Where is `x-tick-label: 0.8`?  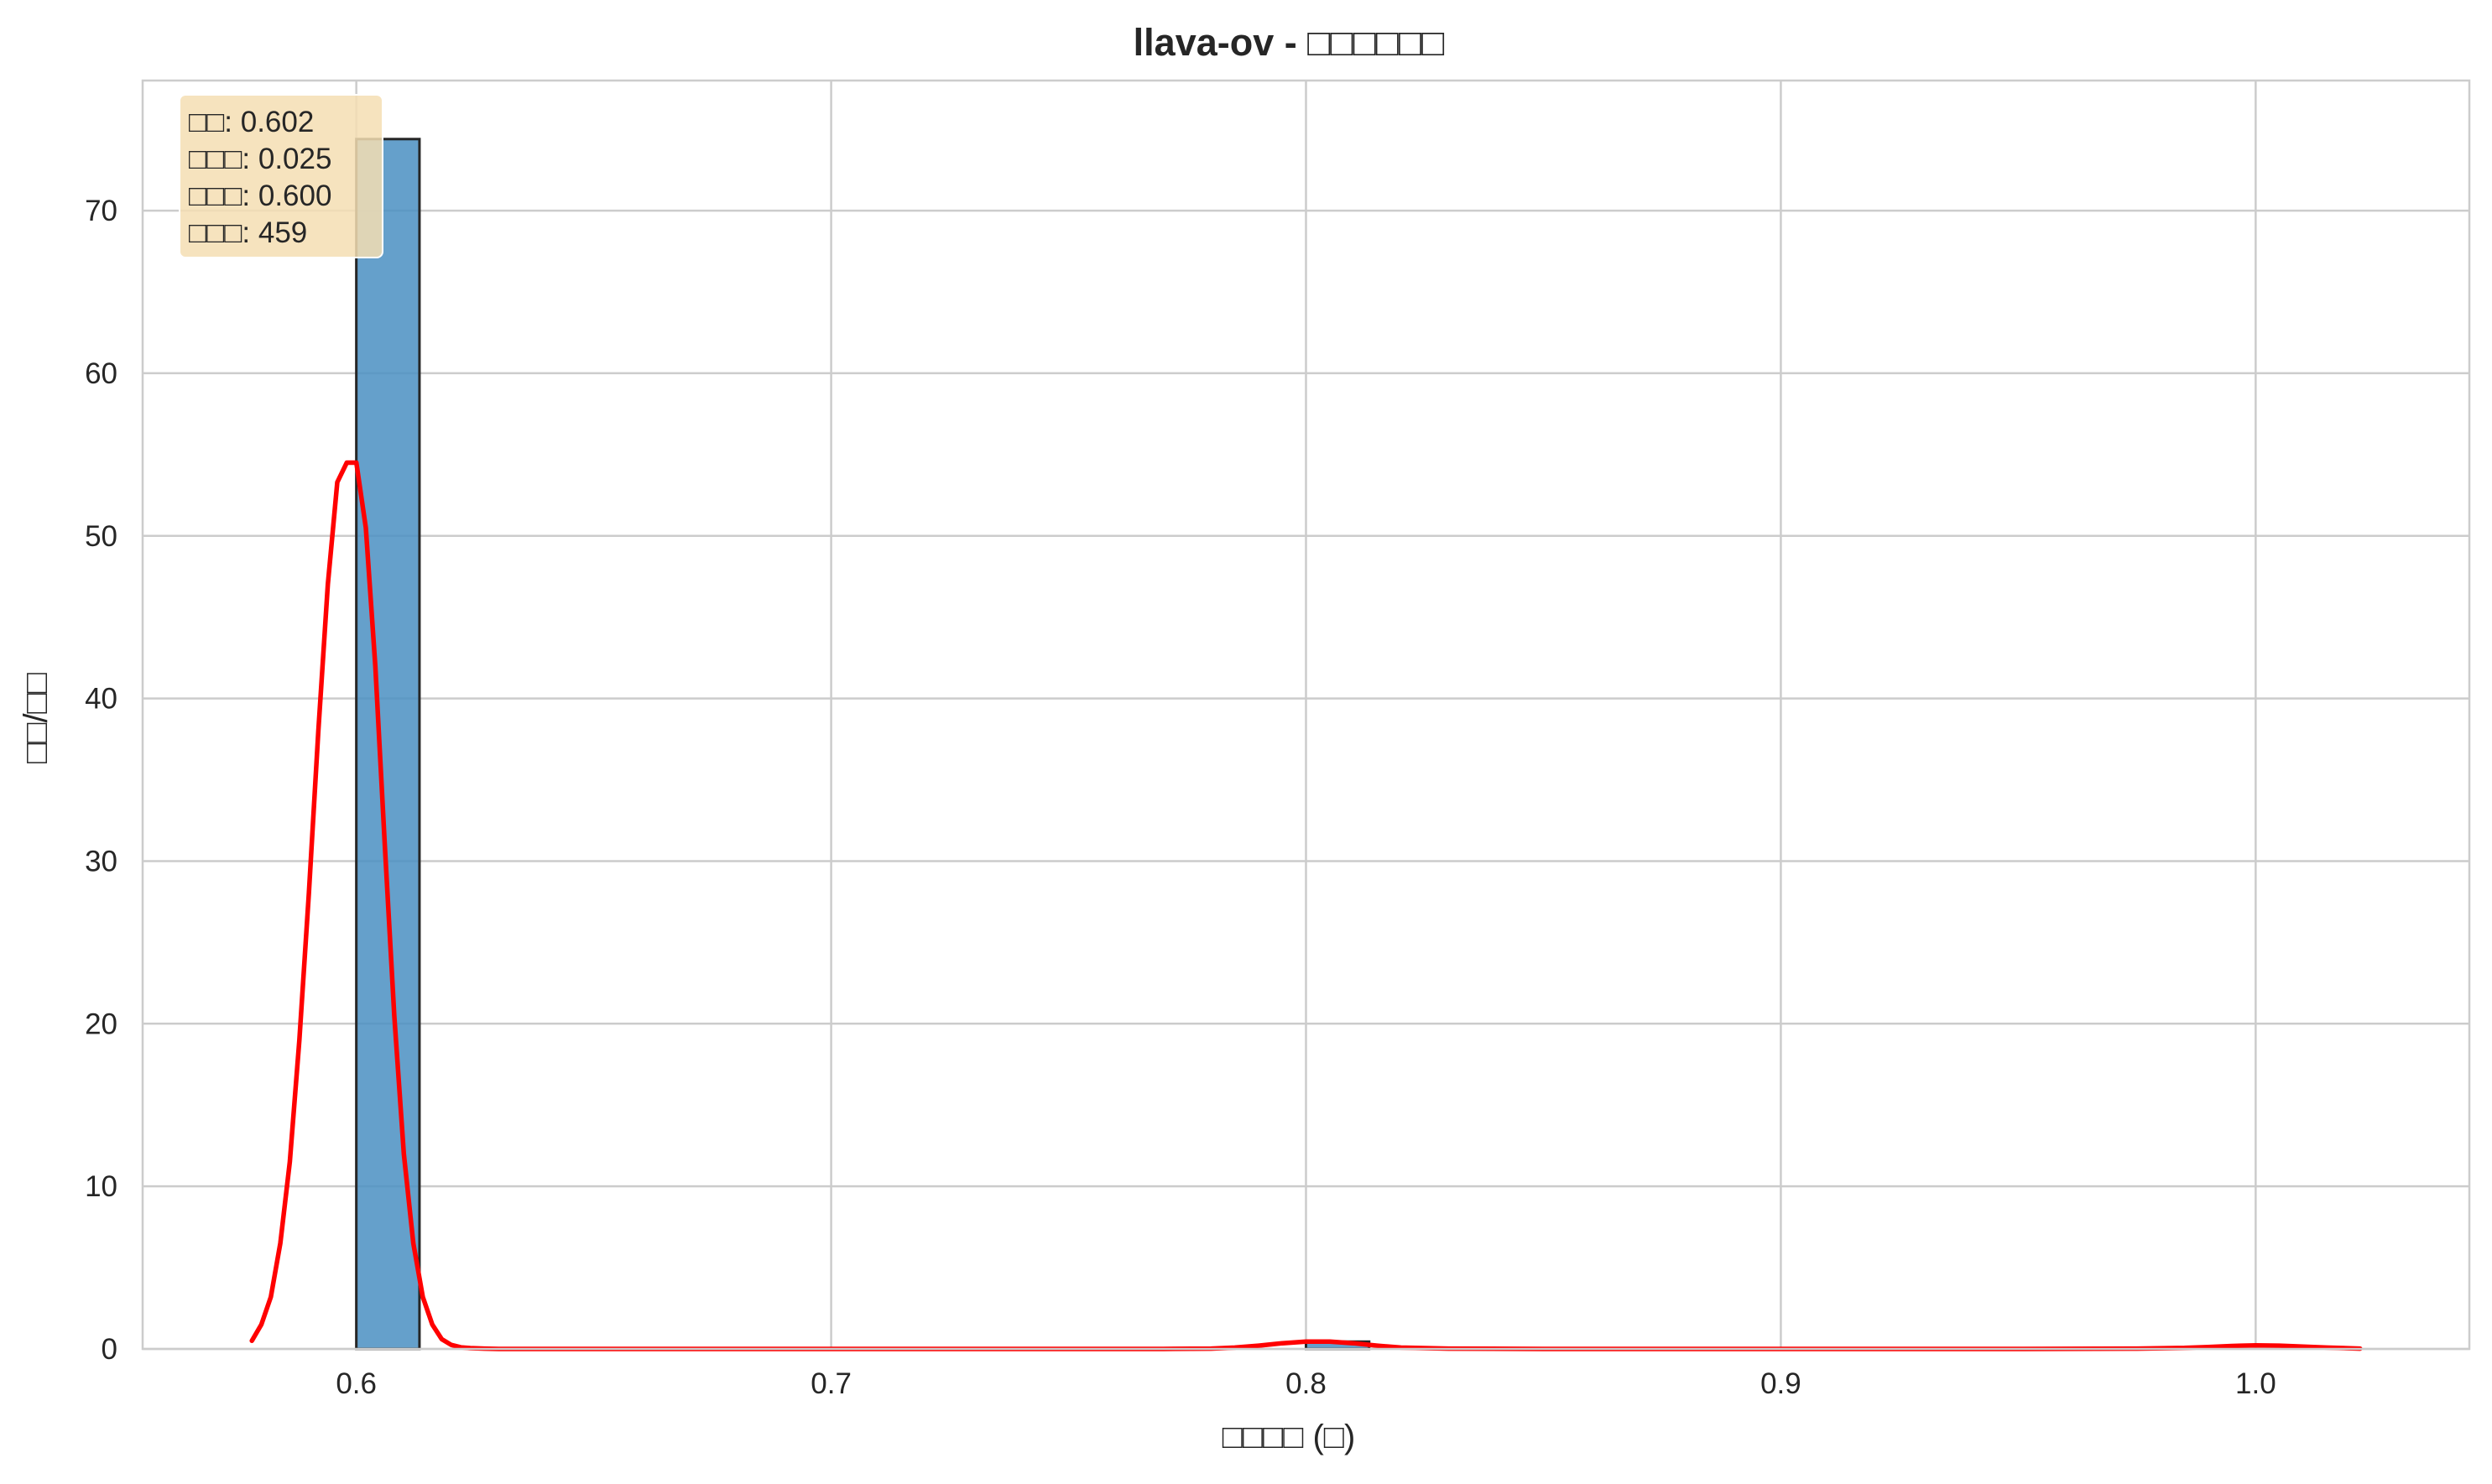 x-tick-label: 0.8 is located at coordinates (1306, 1383).